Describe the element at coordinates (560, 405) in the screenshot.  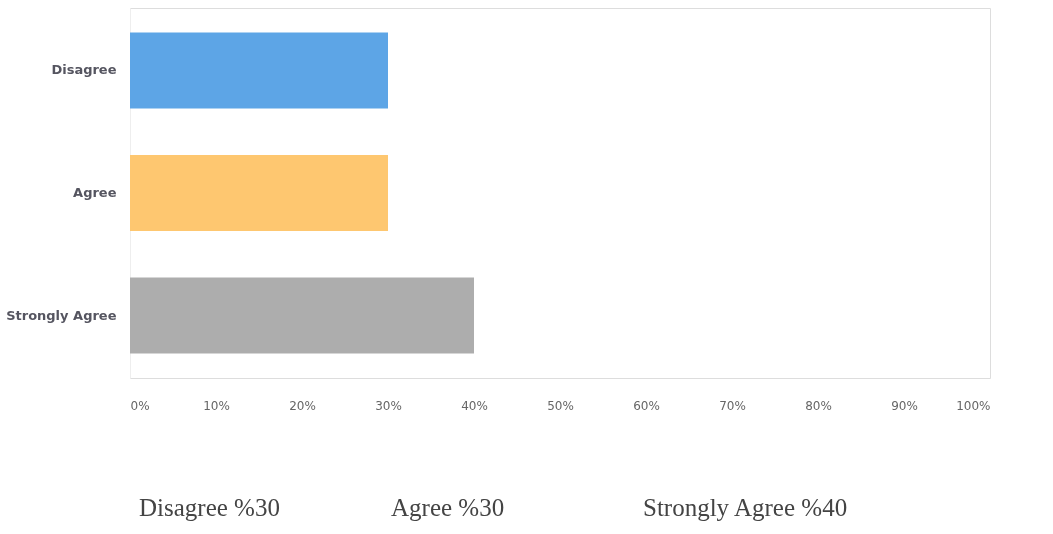
I see `x-tick-label: 50%` at that location.